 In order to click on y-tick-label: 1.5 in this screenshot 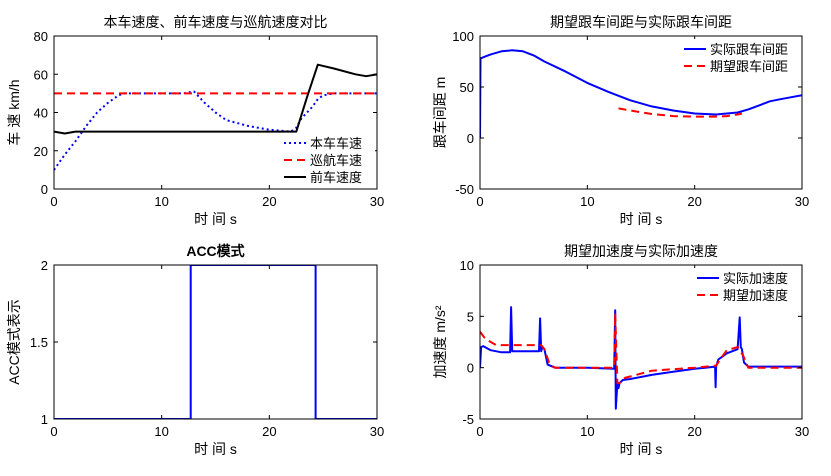, I will do `click(39, 342)`.